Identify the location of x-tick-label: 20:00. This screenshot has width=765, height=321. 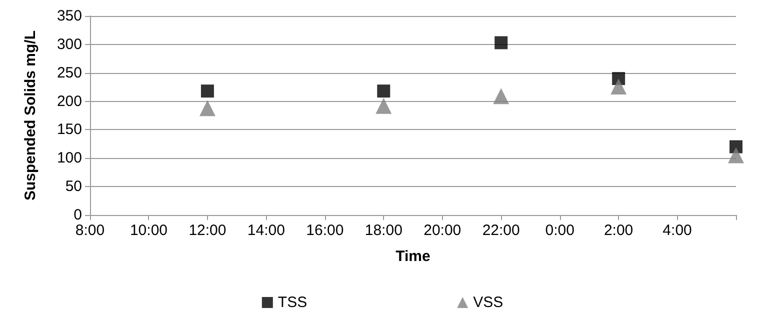
(443, 230).